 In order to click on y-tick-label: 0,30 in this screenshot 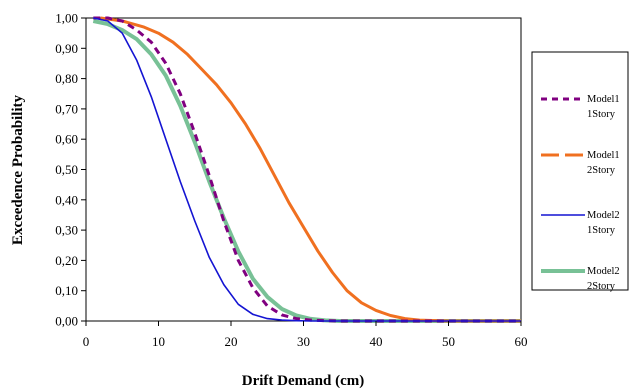, I will do `click(66, 230)`.